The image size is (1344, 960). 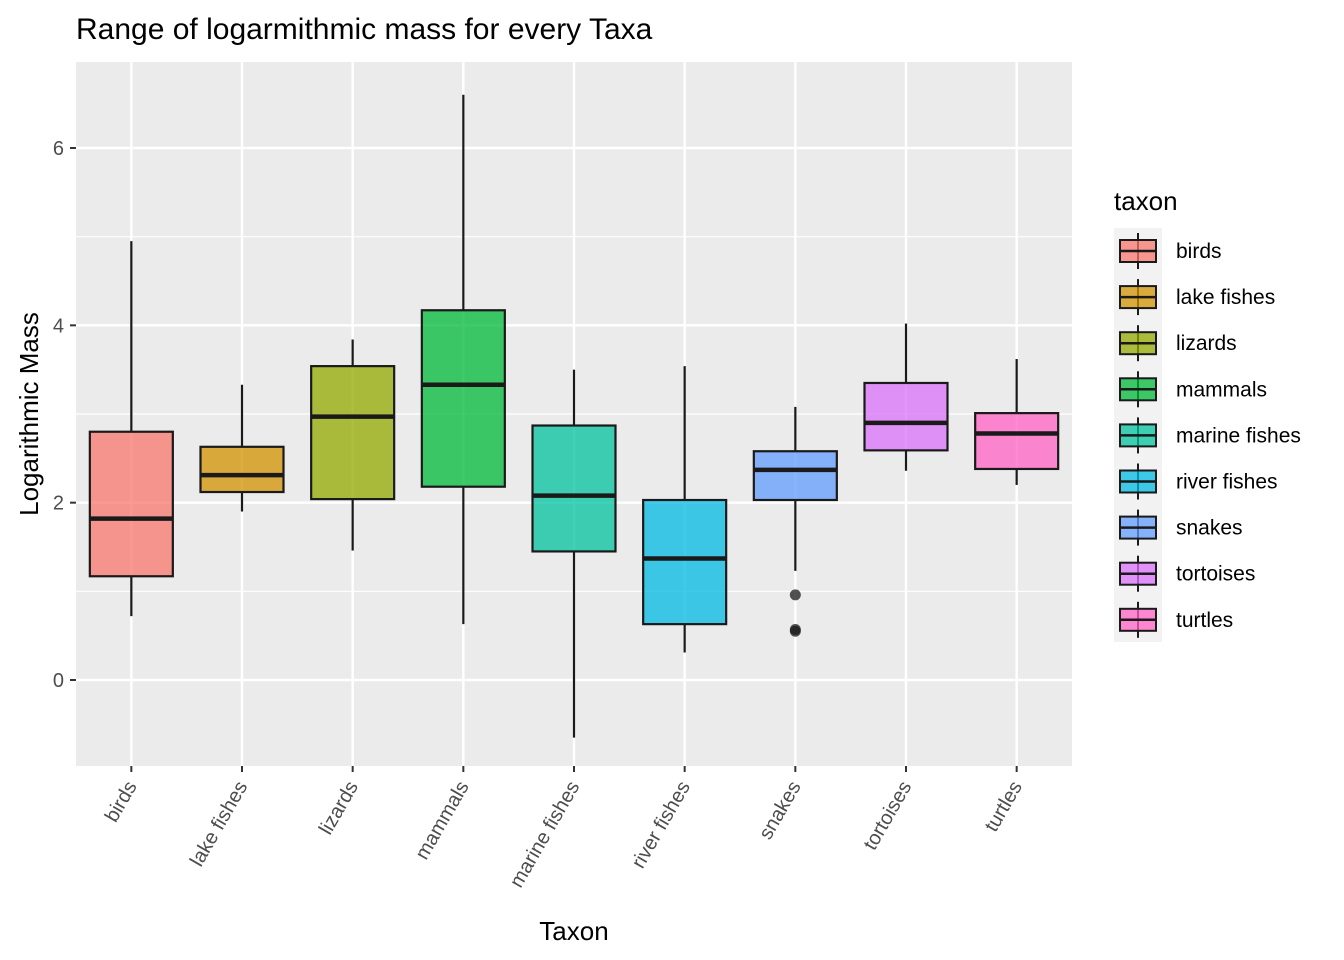 What do you see at coordinates (574, 553) in the screenshot?
I see `box-marine-fishes` at bounding box center [574, 553].